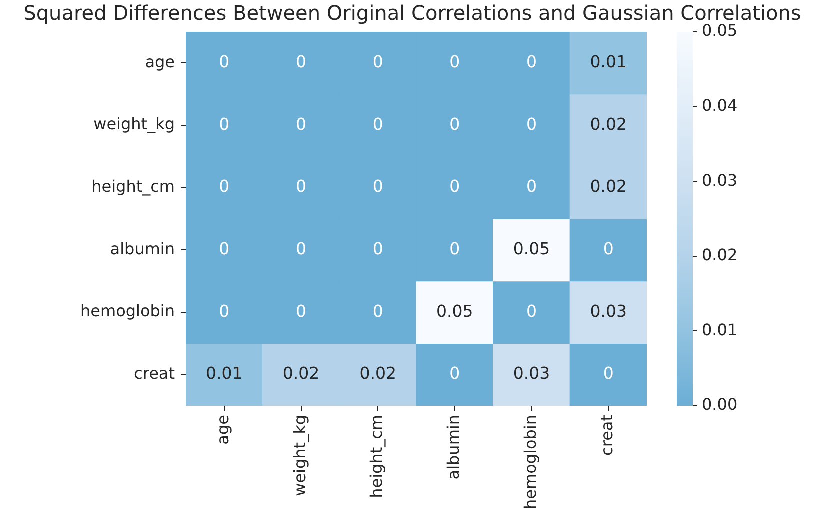 The width and height of the screenshot is (825, 527). I want to click on color-bar-label: 0.00, so click(720, 404).